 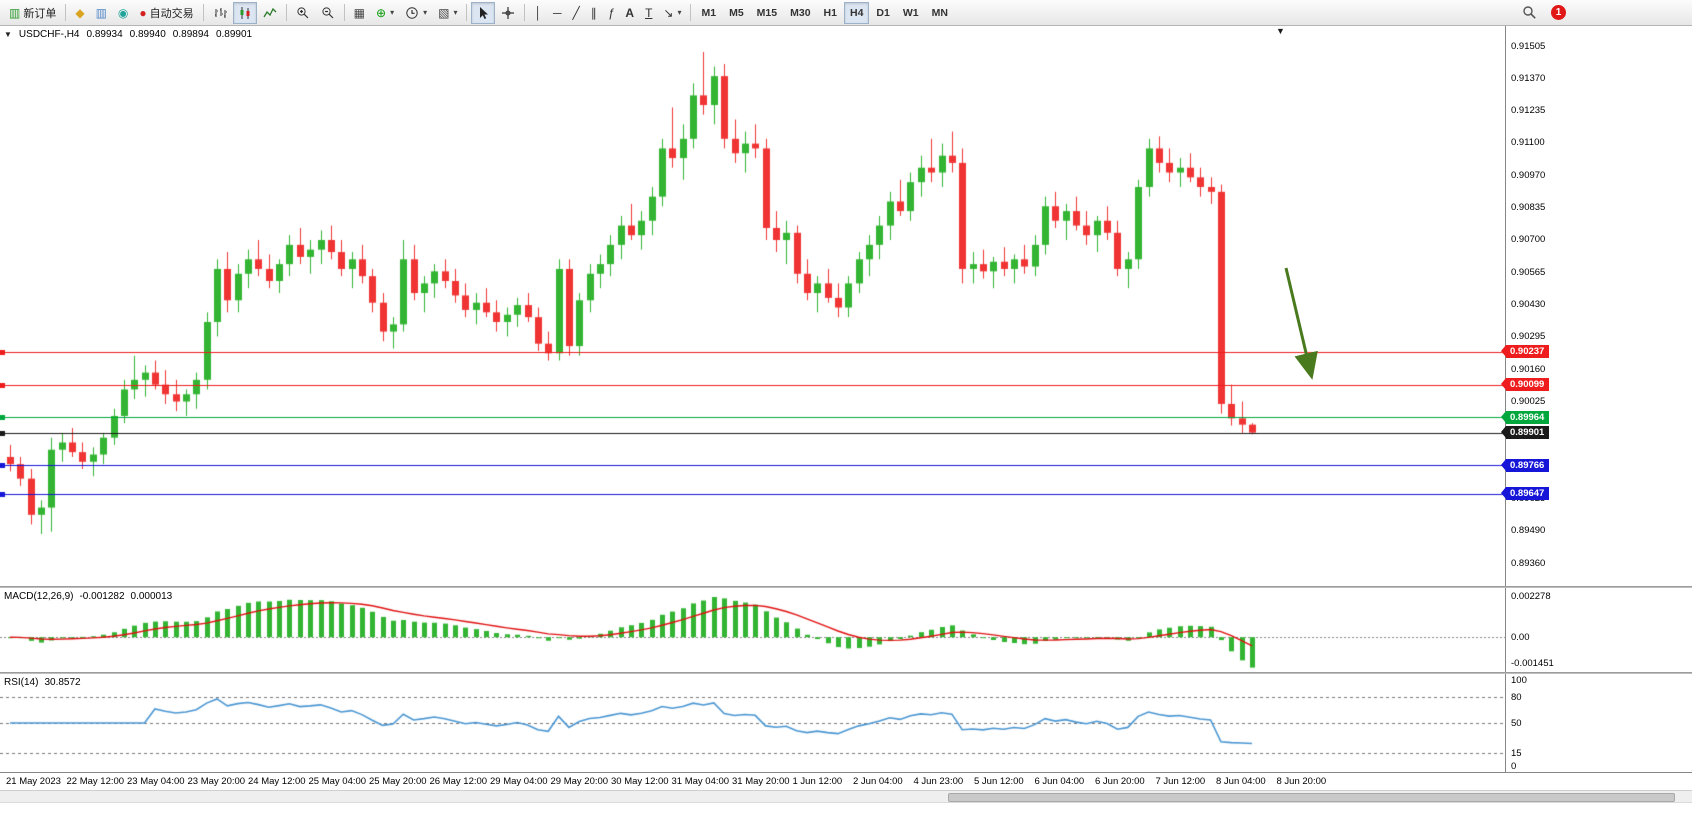 What do you see at coordinates (1520, 637) in the screenshot?
I see `axis-label: 0.00` at bounding box center [1520, 637].